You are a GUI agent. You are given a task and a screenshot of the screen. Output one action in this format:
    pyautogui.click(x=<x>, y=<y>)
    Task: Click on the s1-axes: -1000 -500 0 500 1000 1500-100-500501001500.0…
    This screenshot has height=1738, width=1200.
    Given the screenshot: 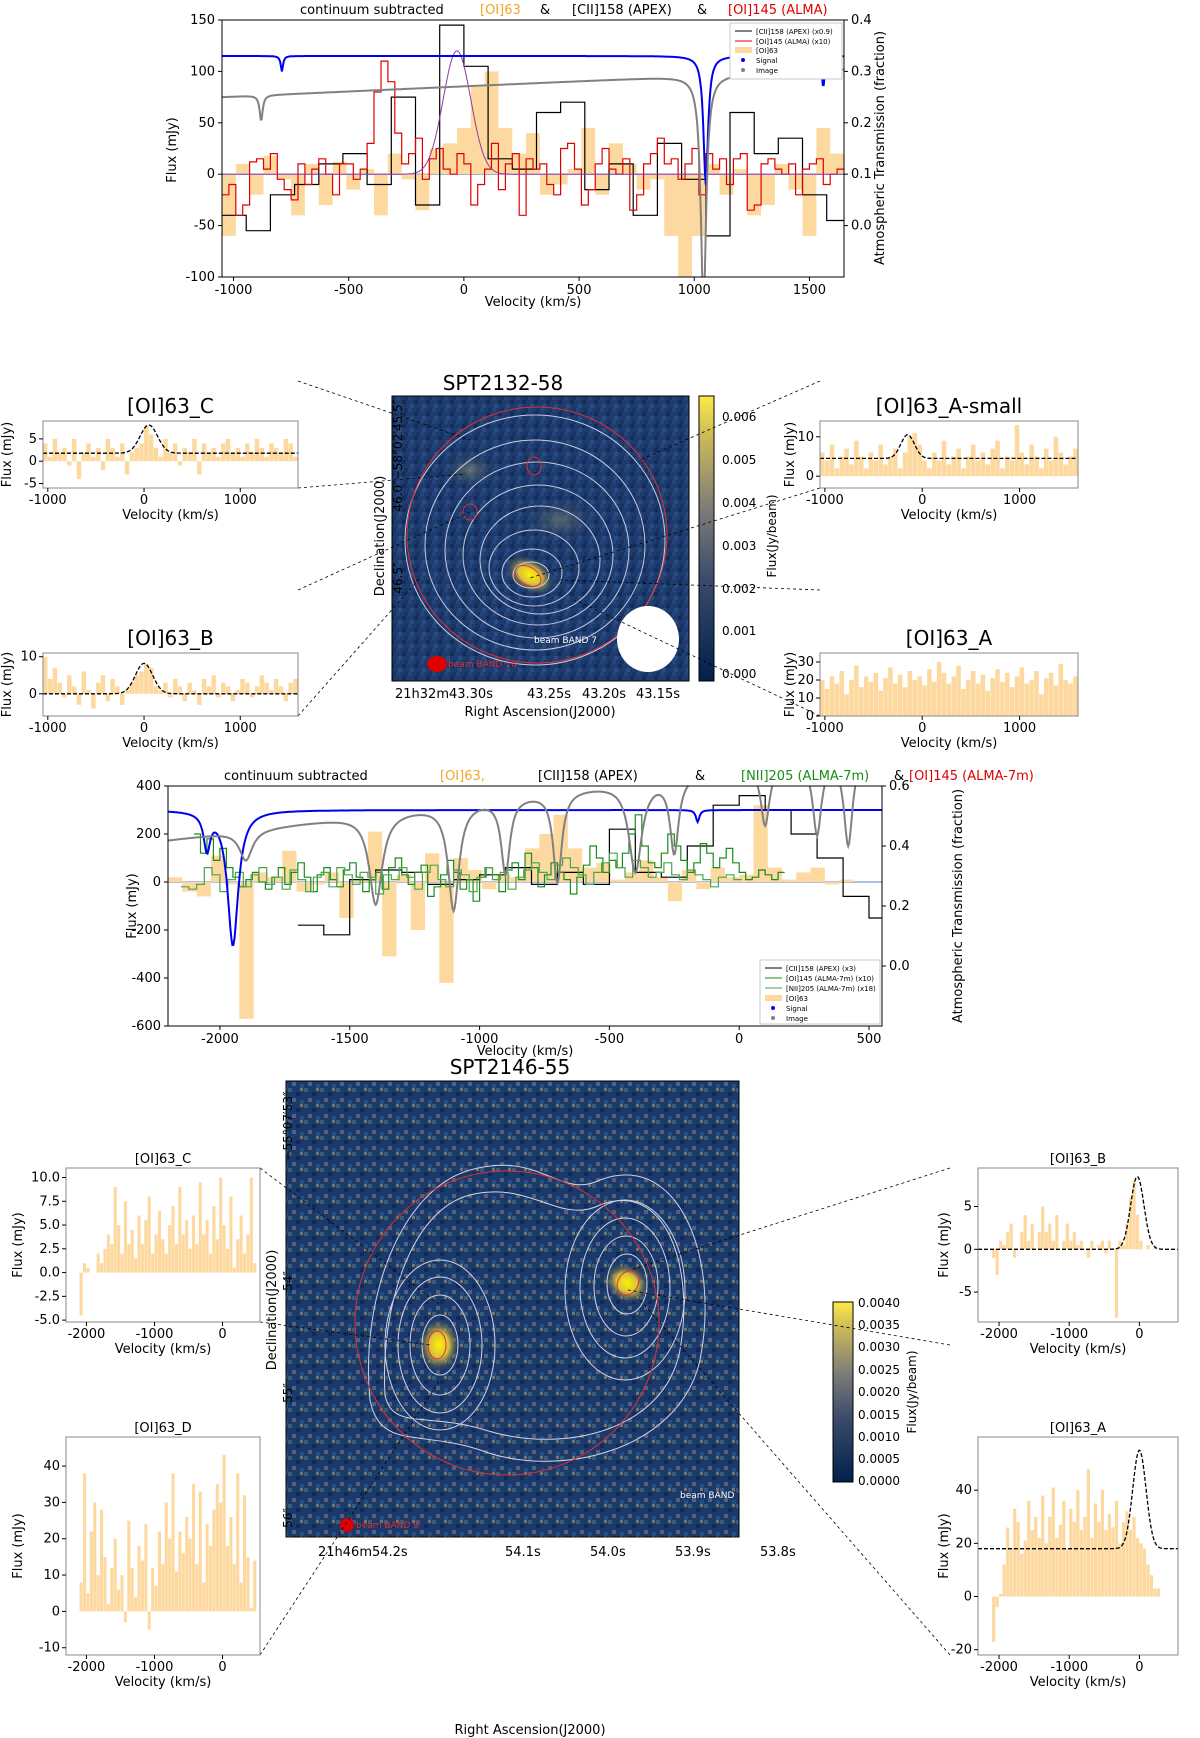 What is the action you would take?
    pyautogui.click(x=528, y=155)
    